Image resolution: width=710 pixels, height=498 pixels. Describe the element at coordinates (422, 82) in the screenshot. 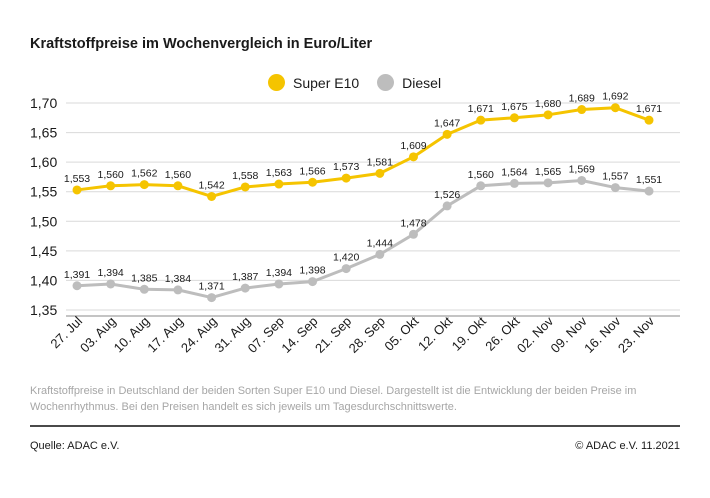

I see `legend-label-diesel: Diesel` at that location.